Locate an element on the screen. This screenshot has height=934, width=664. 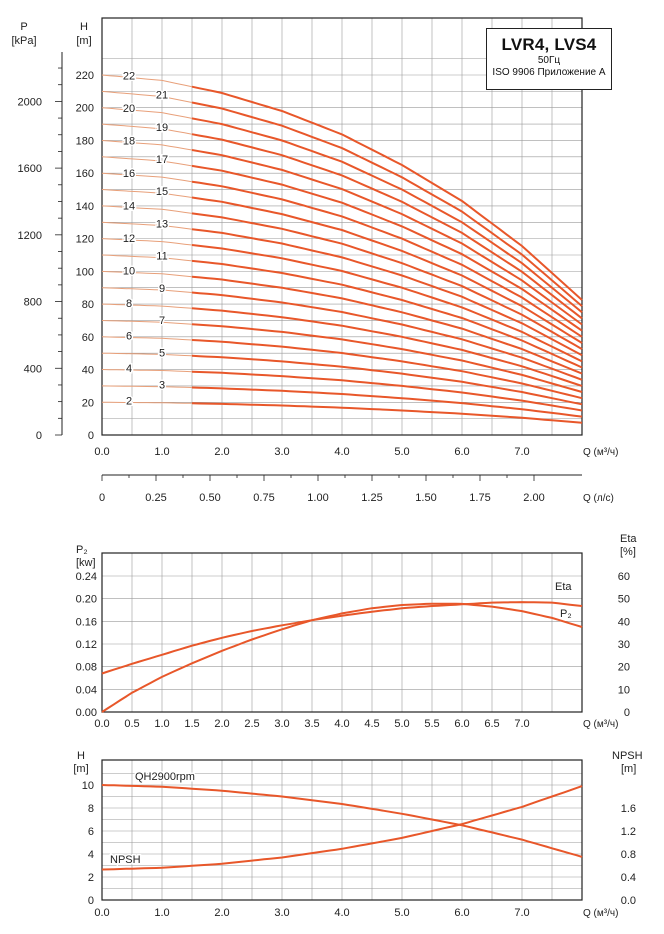
stage-label: 11 is located at coordinates (161, 257).